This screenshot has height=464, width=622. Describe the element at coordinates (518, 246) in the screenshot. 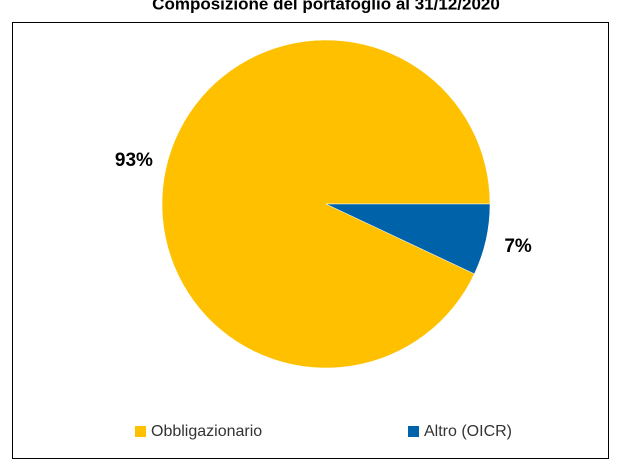

I see `data-label: 7%` at that location.